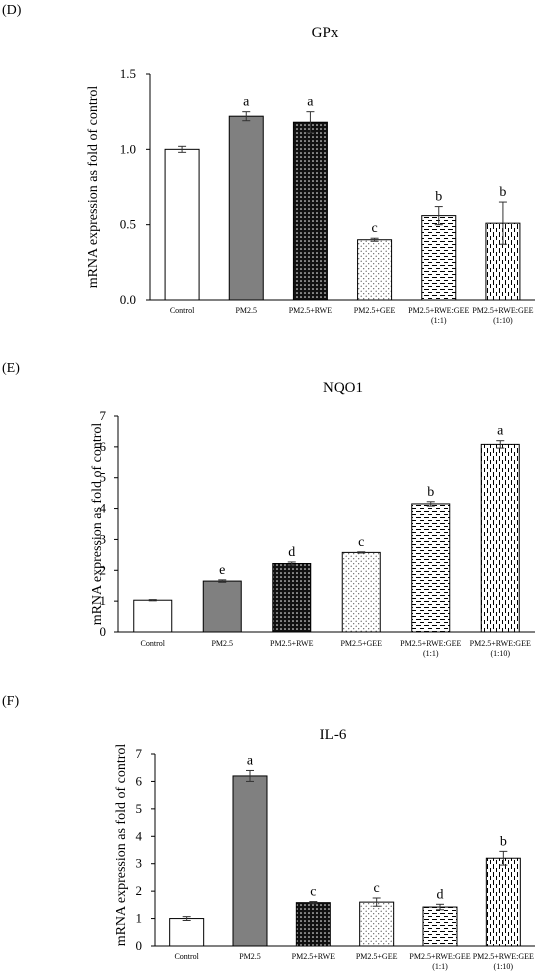 The width and height of the screenshot is (550, 975). I want to click on significance-letter: e, so click(222, 570).